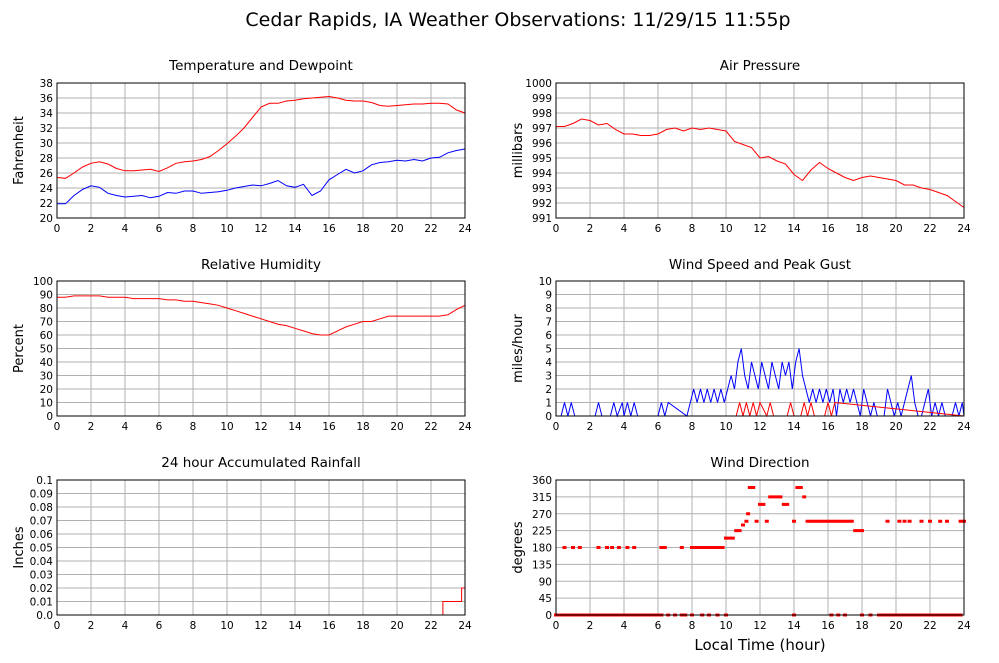 This screenshot has height=663, width=999. I want to click on y-tick-label: 995, so click(542, 159).